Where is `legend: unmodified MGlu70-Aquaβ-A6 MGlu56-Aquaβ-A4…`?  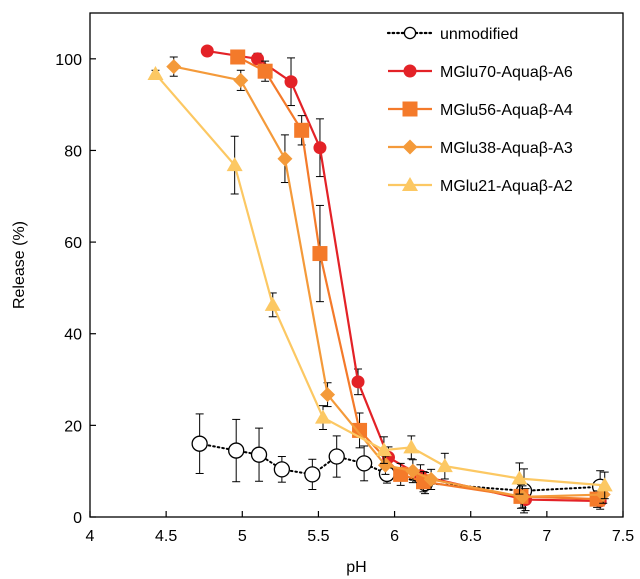 legend: unmodified MGlu70-Aquaβ-A6 MGlu56-Aquaβ-A4… is located at coordinates (479, 110).